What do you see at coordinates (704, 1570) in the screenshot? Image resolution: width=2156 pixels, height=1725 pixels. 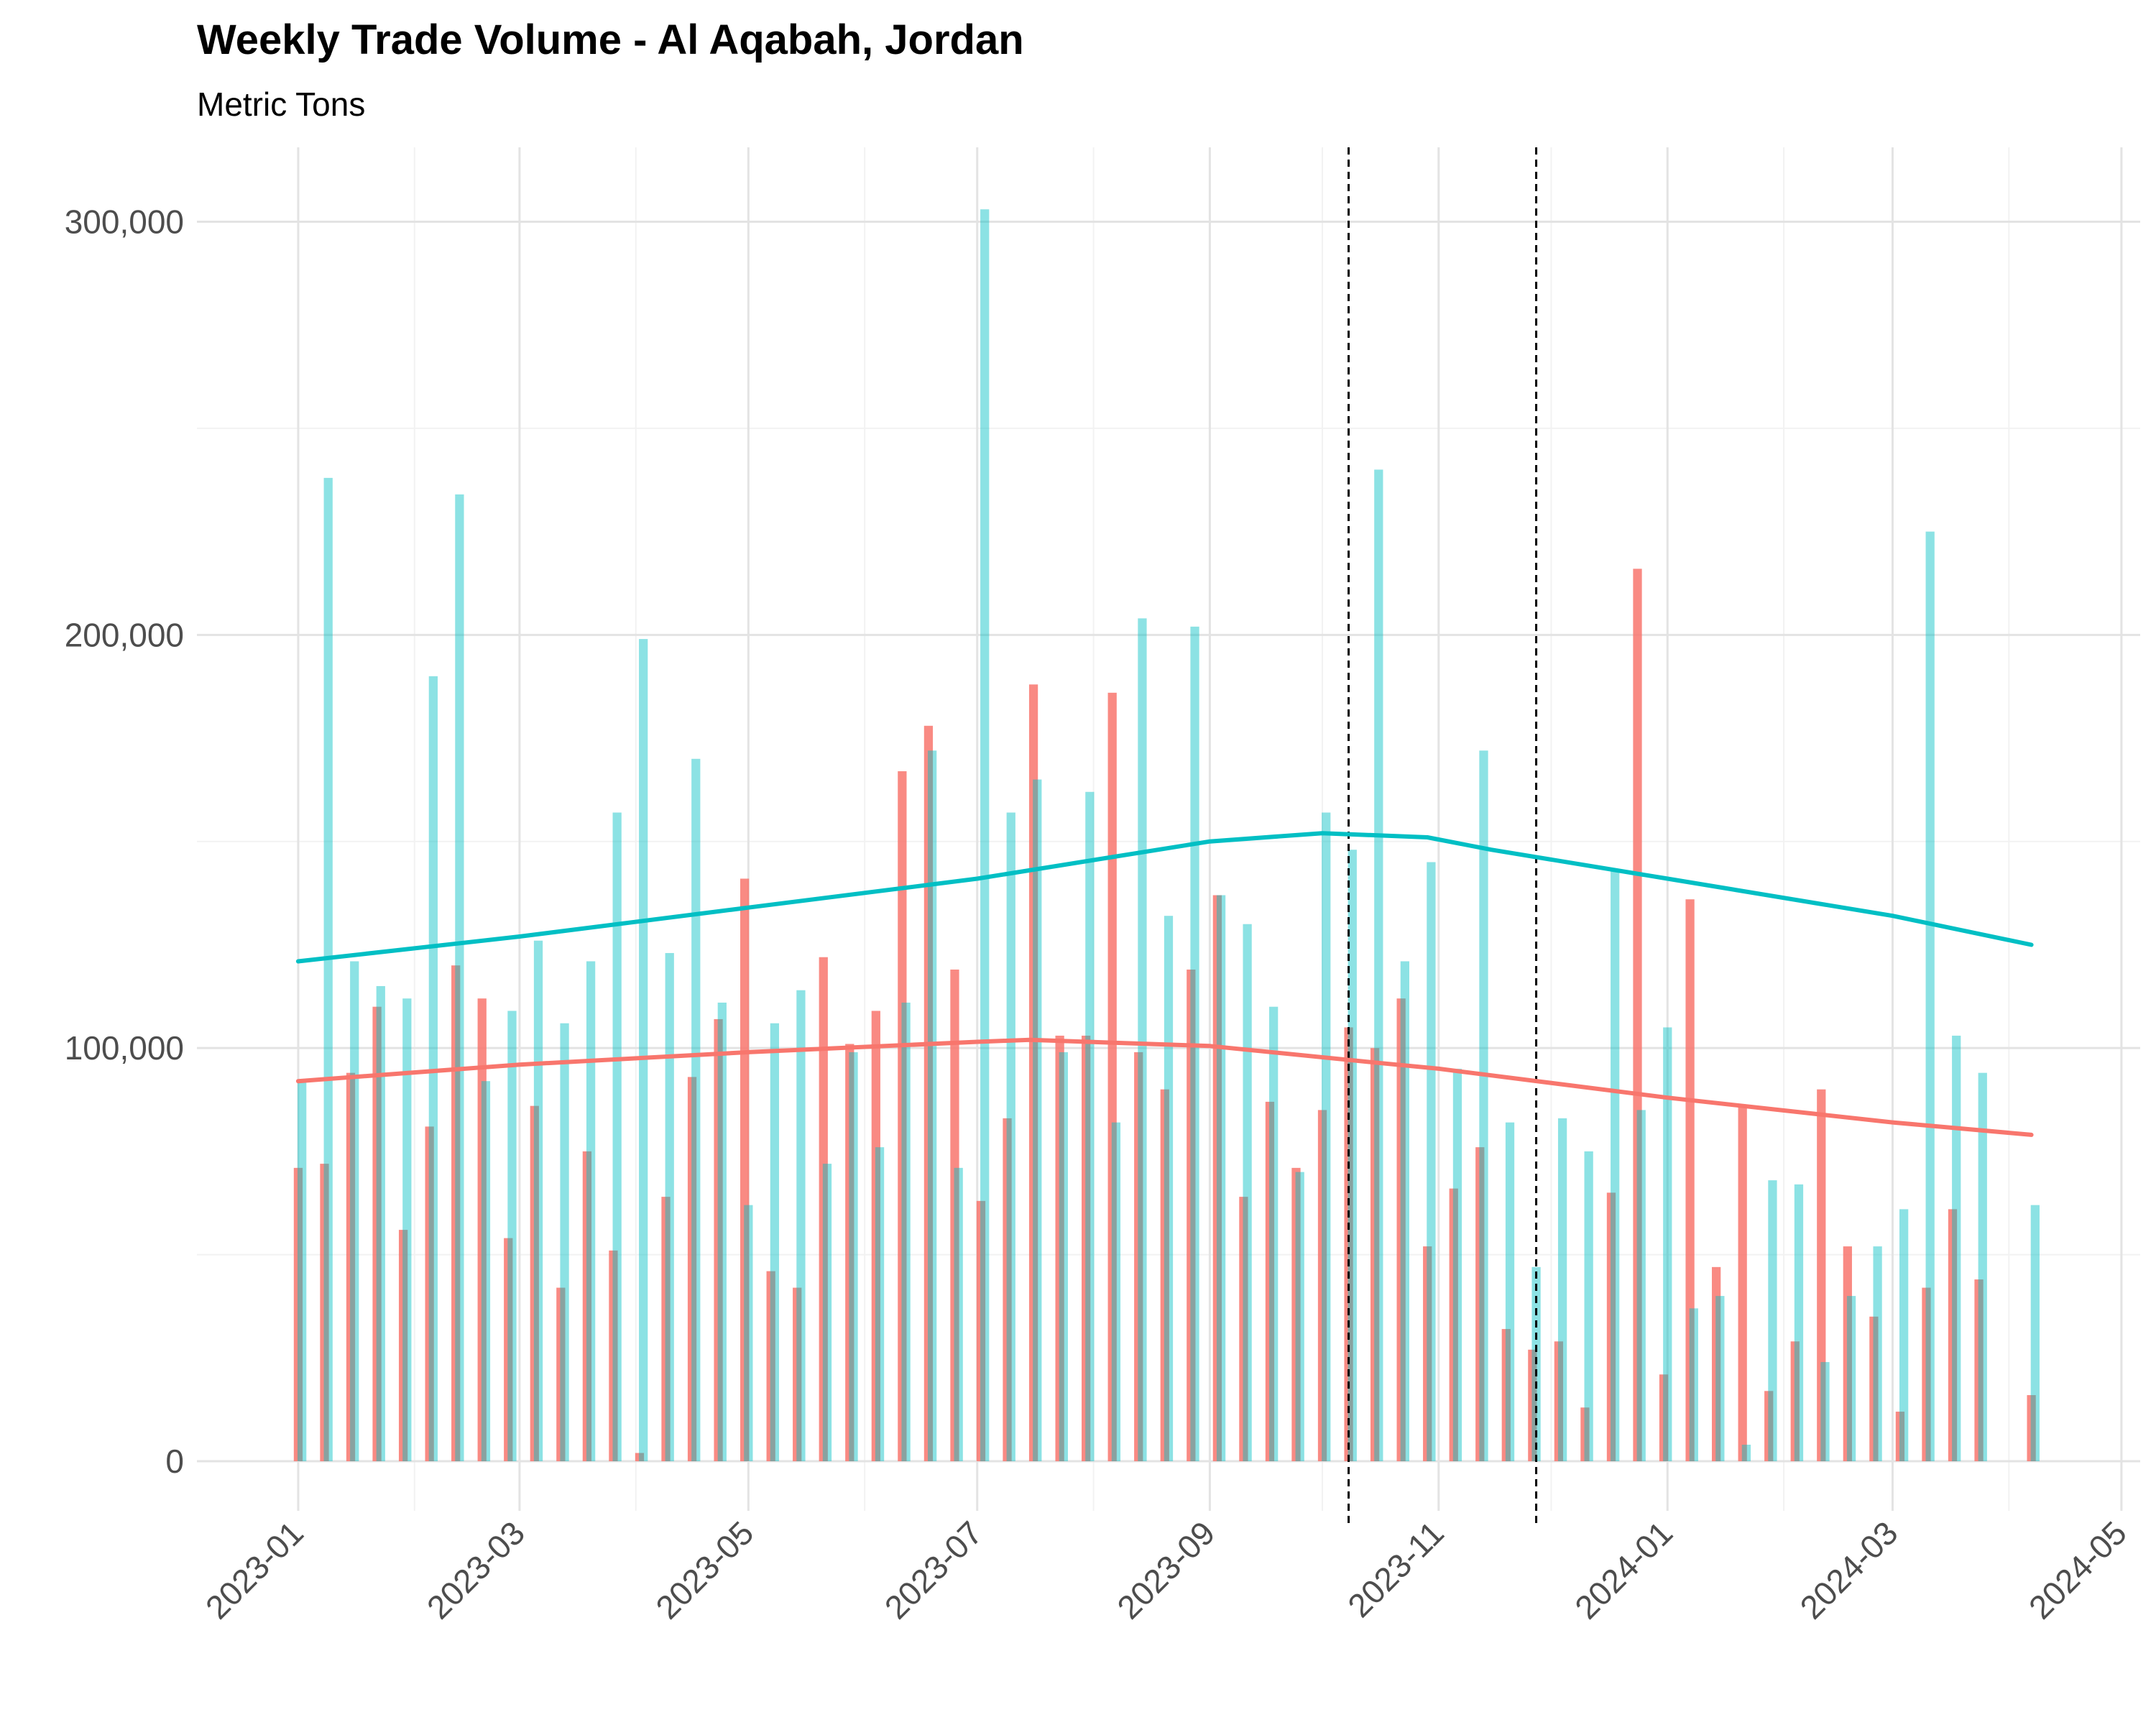 I see `x-tick-label: 2023-05` at bounding box center [704, 1570].